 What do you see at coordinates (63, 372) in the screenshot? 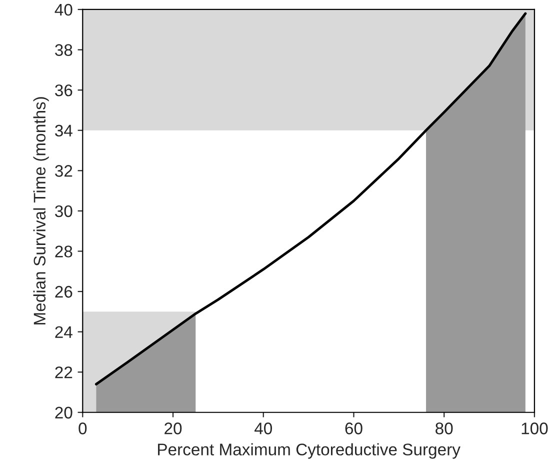
I see `y-tick-label: 22` at bounding box center [63, 372].